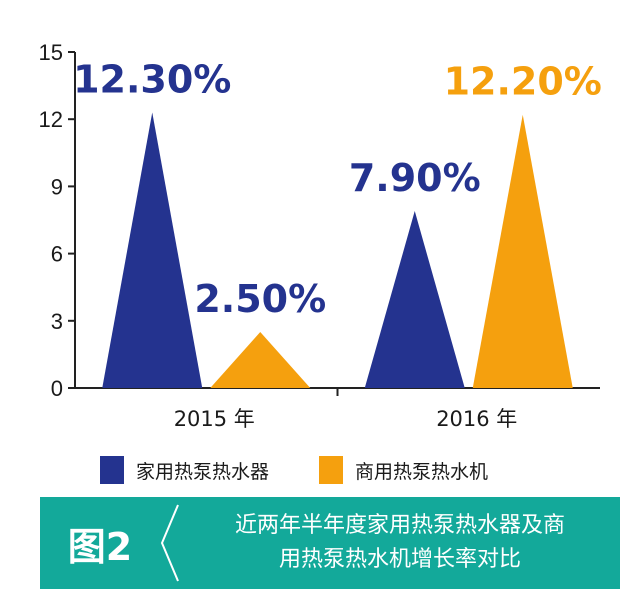 This screenshot has width=640, height=596. What do you see at coordinates (57, 321) in the screenshot?
I see `y-tick-label: 3` at bounding box center [57, 321].